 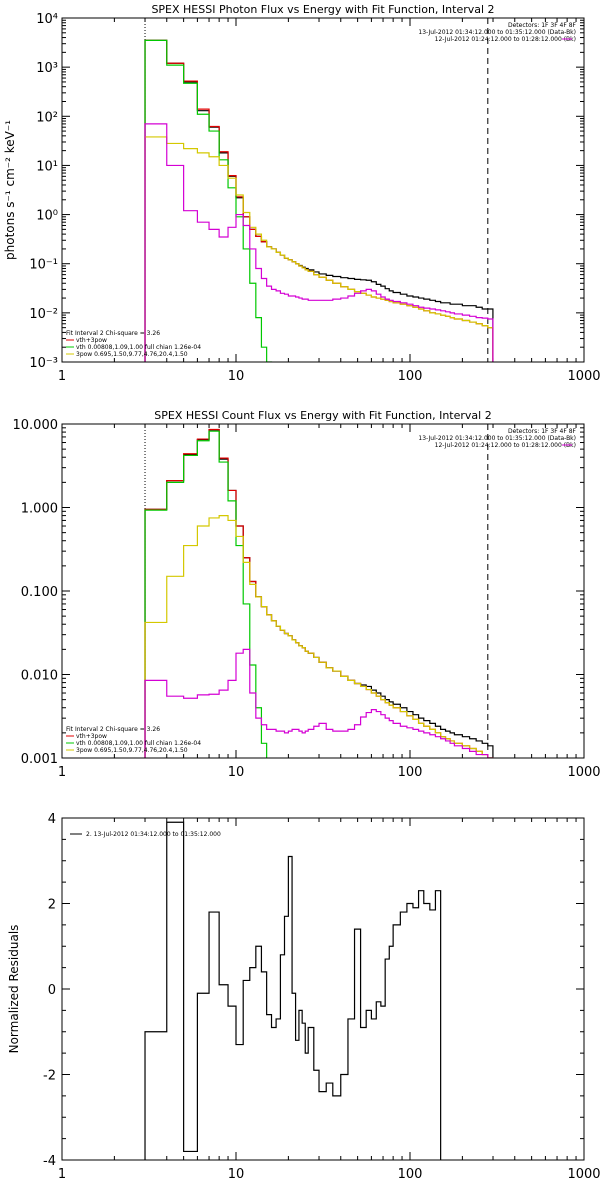 I want to click on y-tick-label: 0.010, so click(x=39, y=676).